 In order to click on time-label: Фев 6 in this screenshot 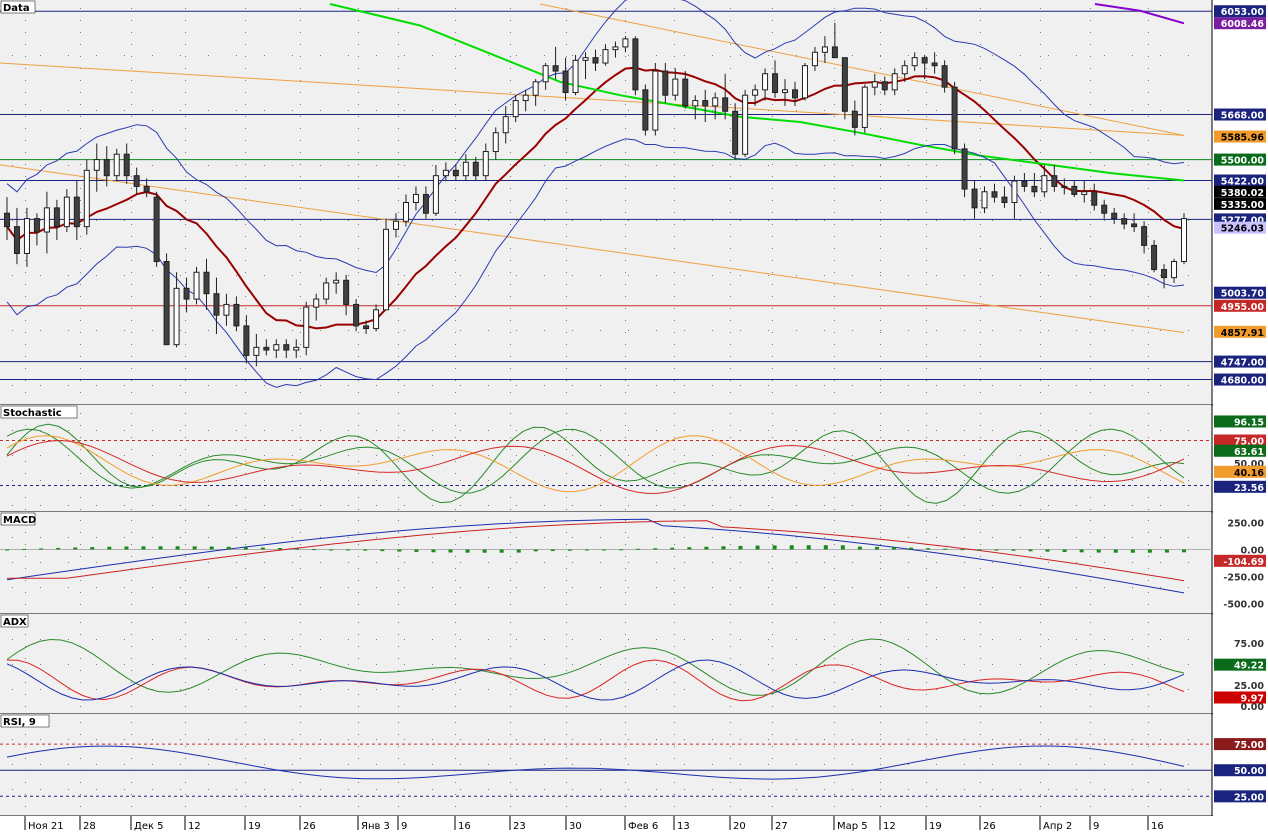, I will do `click(643, 826)`.